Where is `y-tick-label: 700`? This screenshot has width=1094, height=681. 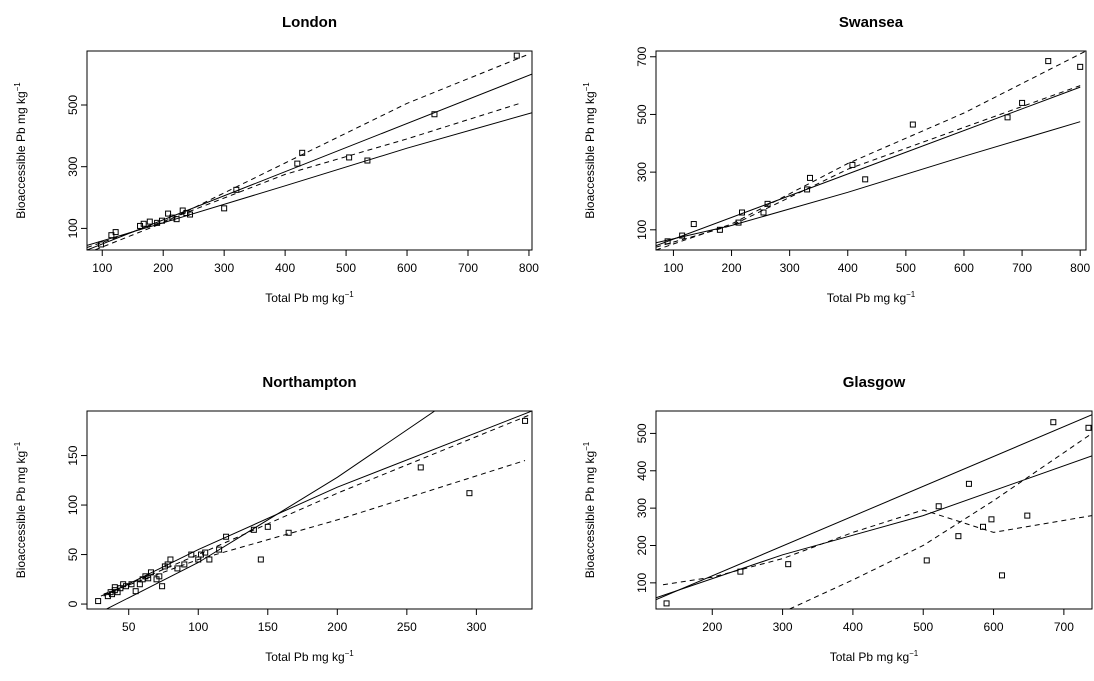
y-tick-label: 700 is located at coordinates (642, 56).